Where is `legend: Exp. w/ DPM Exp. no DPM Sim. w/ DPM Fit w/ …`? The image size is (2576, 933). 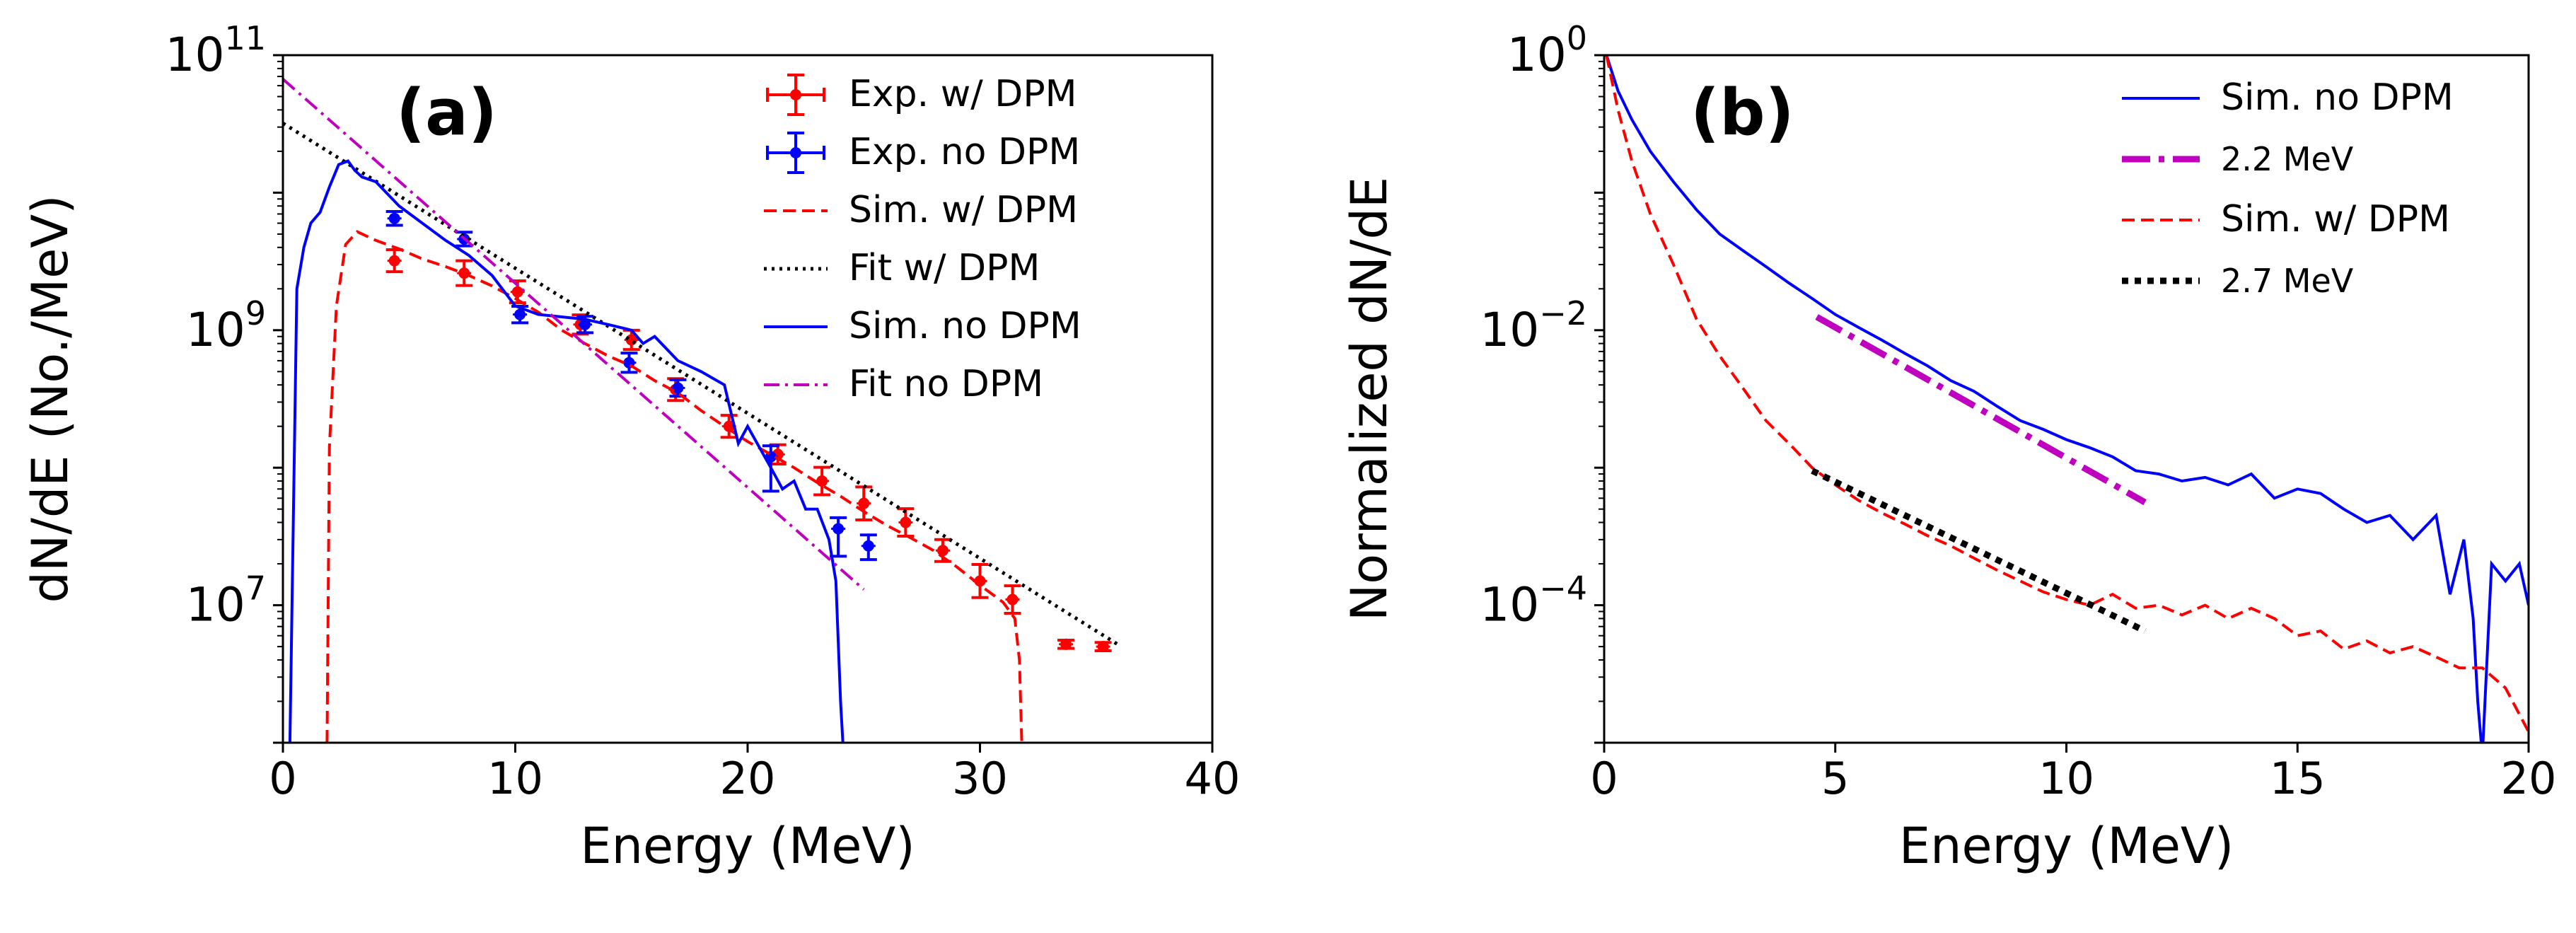 legend: Exp. w/ DPM Exp. no DPM Sim. w/ DPM Fit w/ … is located at coordinates (923, 239).